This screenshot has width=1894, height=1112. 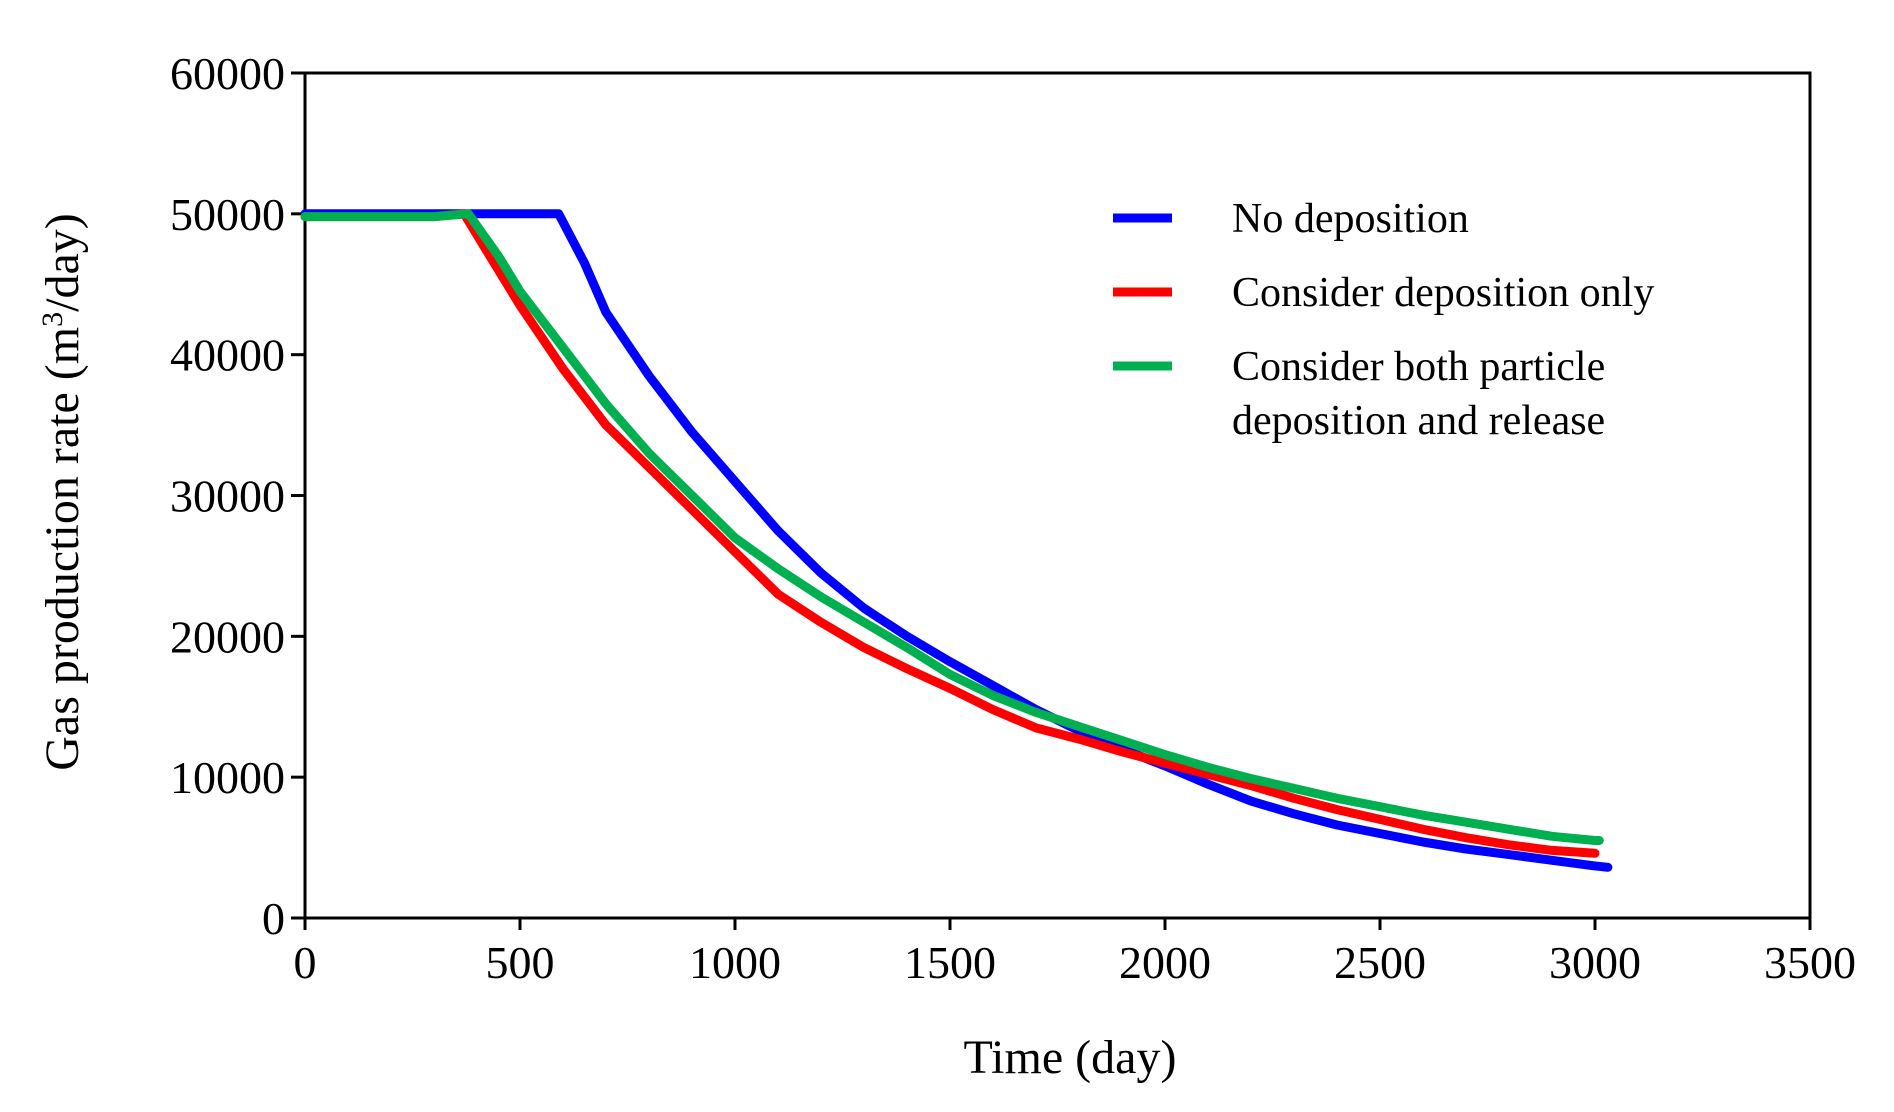 I want to click on y-tick-label: 20000, so click(x=227, y=636).